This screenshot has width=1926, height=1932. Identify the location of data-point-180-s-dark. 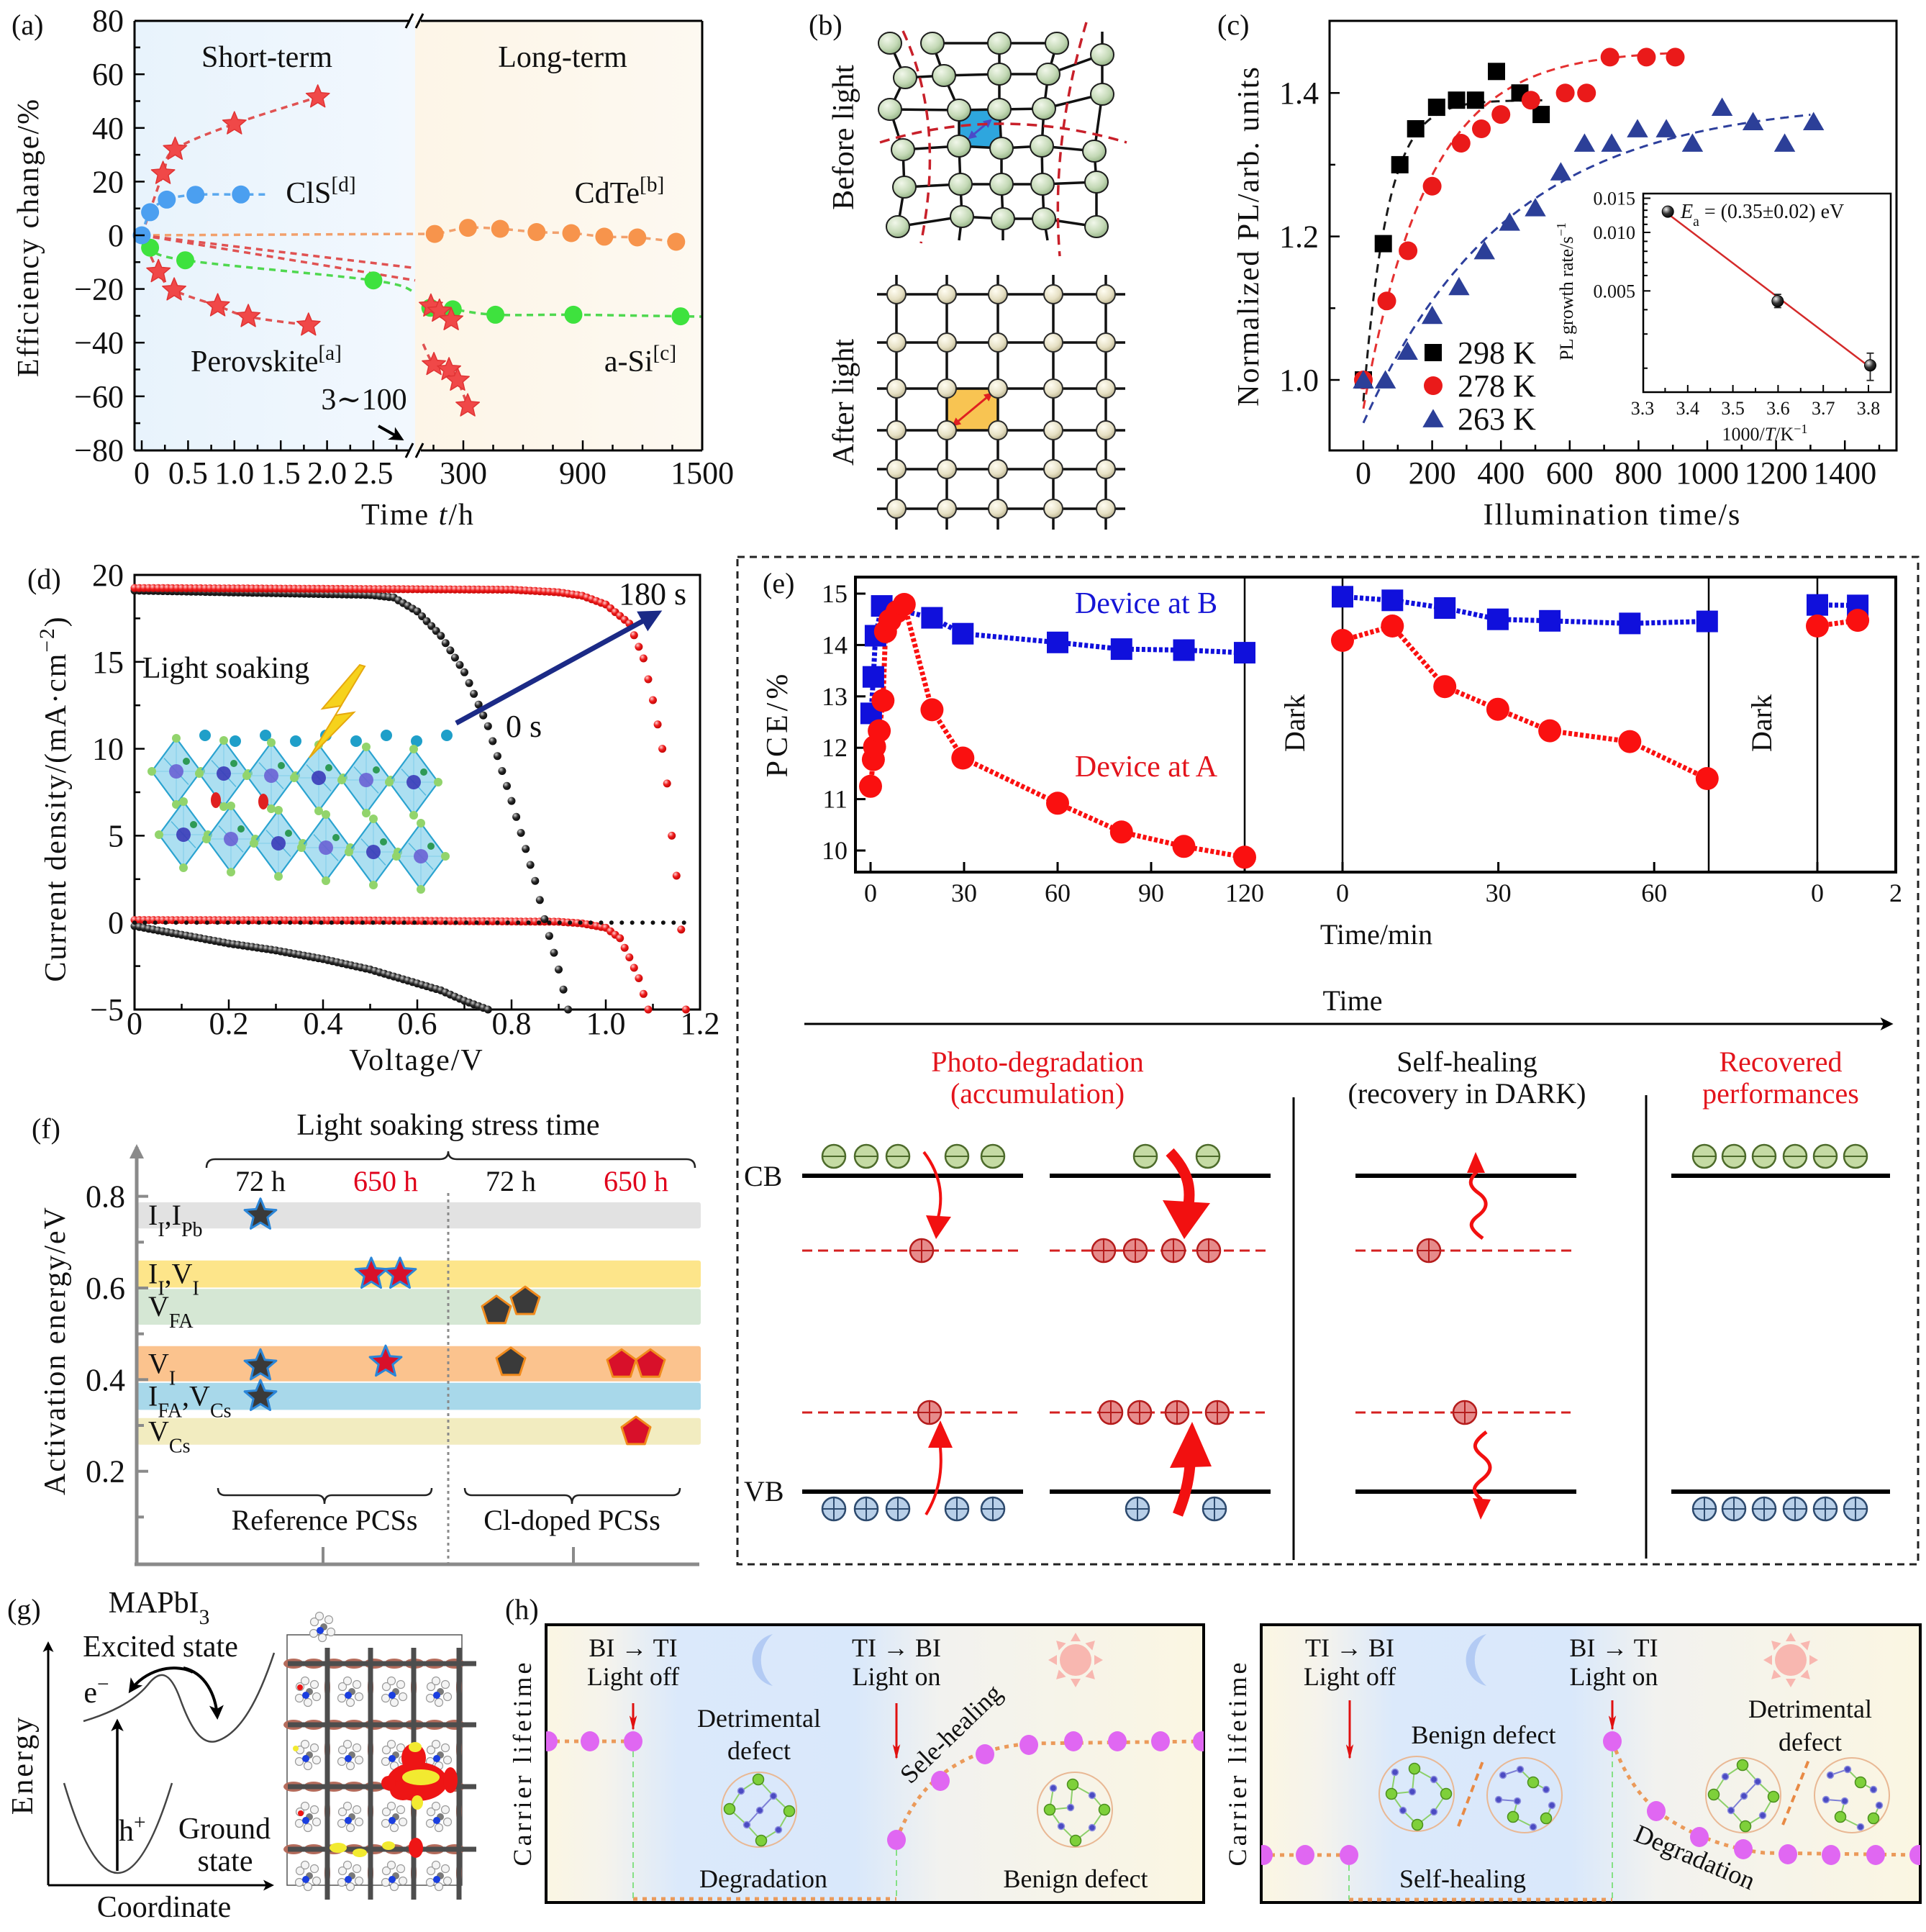
(629, 957).